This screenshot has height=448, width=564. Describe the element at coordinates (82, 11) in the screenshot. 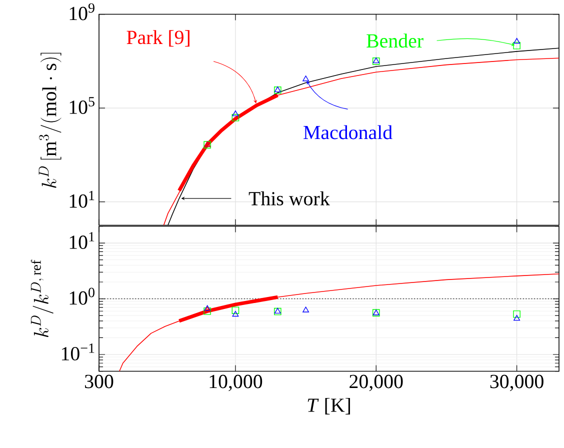

I see `y-tick-label: 10$^{9}$` at that location.